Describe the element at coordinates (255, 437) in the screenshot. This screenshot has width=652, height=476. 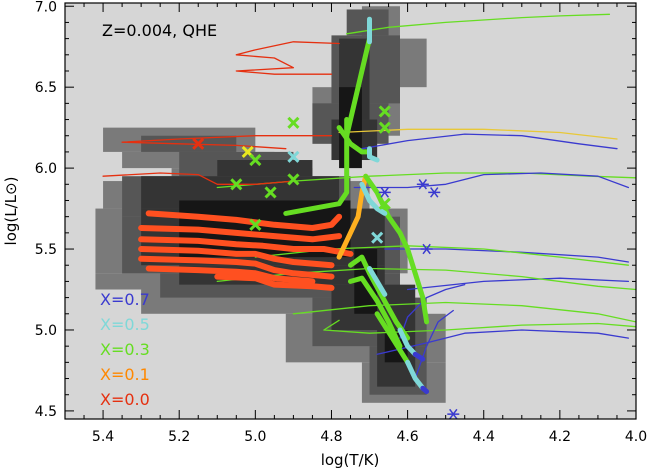
I see `x-tick-label: 5.0` at that location.